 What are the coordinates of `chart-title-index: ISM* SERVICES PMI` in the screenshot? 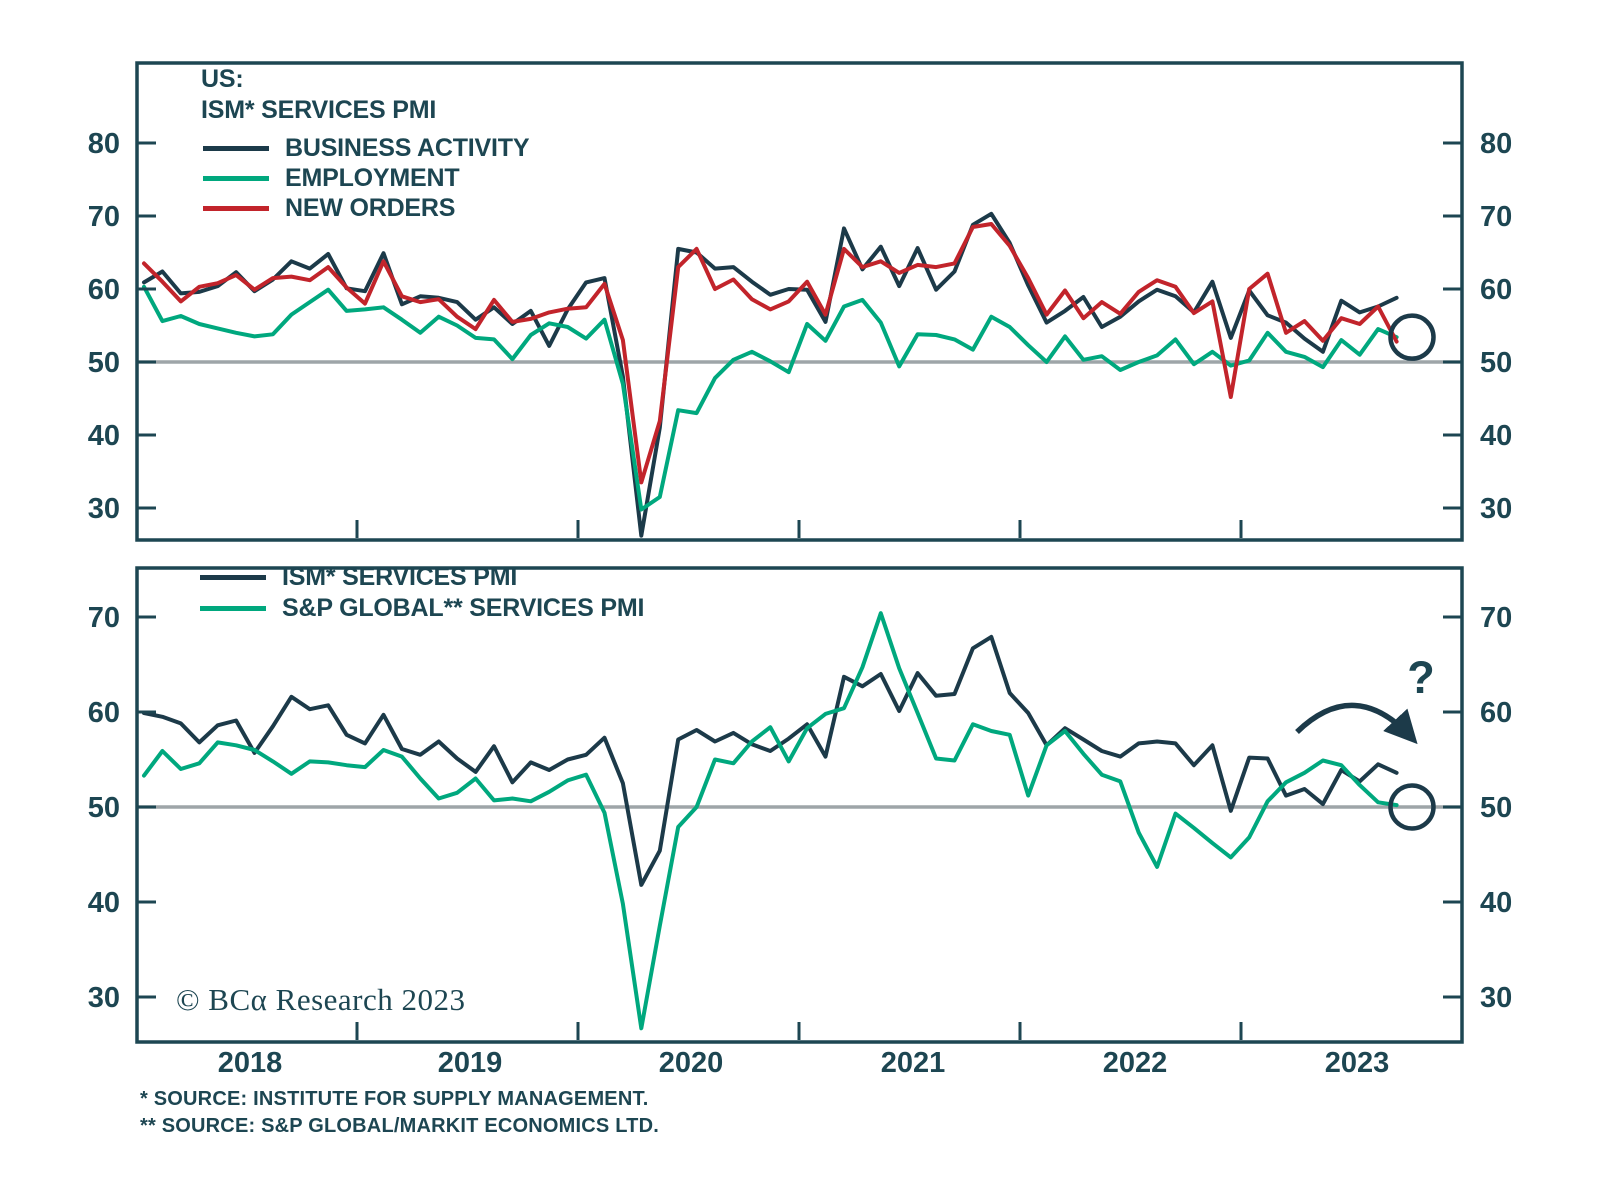 It's located at (319, 110).